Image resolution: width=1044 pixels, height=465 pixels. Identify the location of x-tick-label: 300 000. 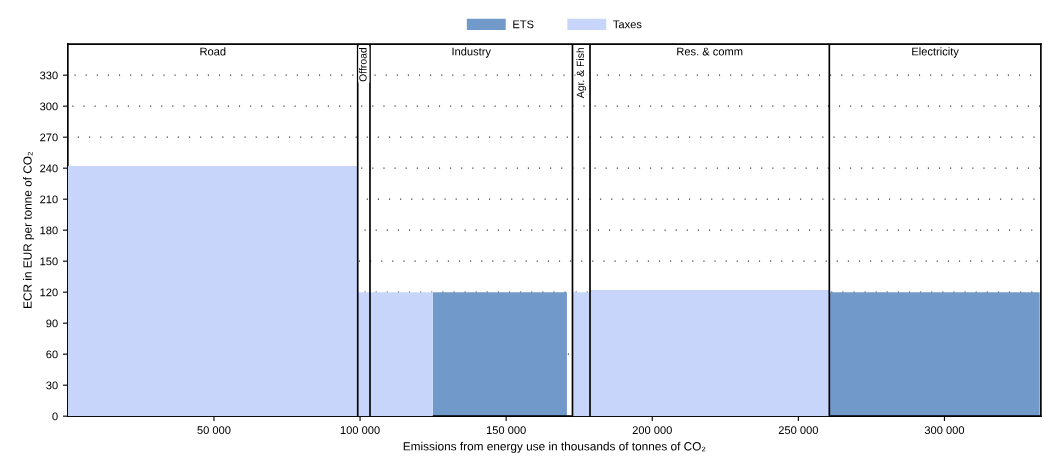
(944, 430).